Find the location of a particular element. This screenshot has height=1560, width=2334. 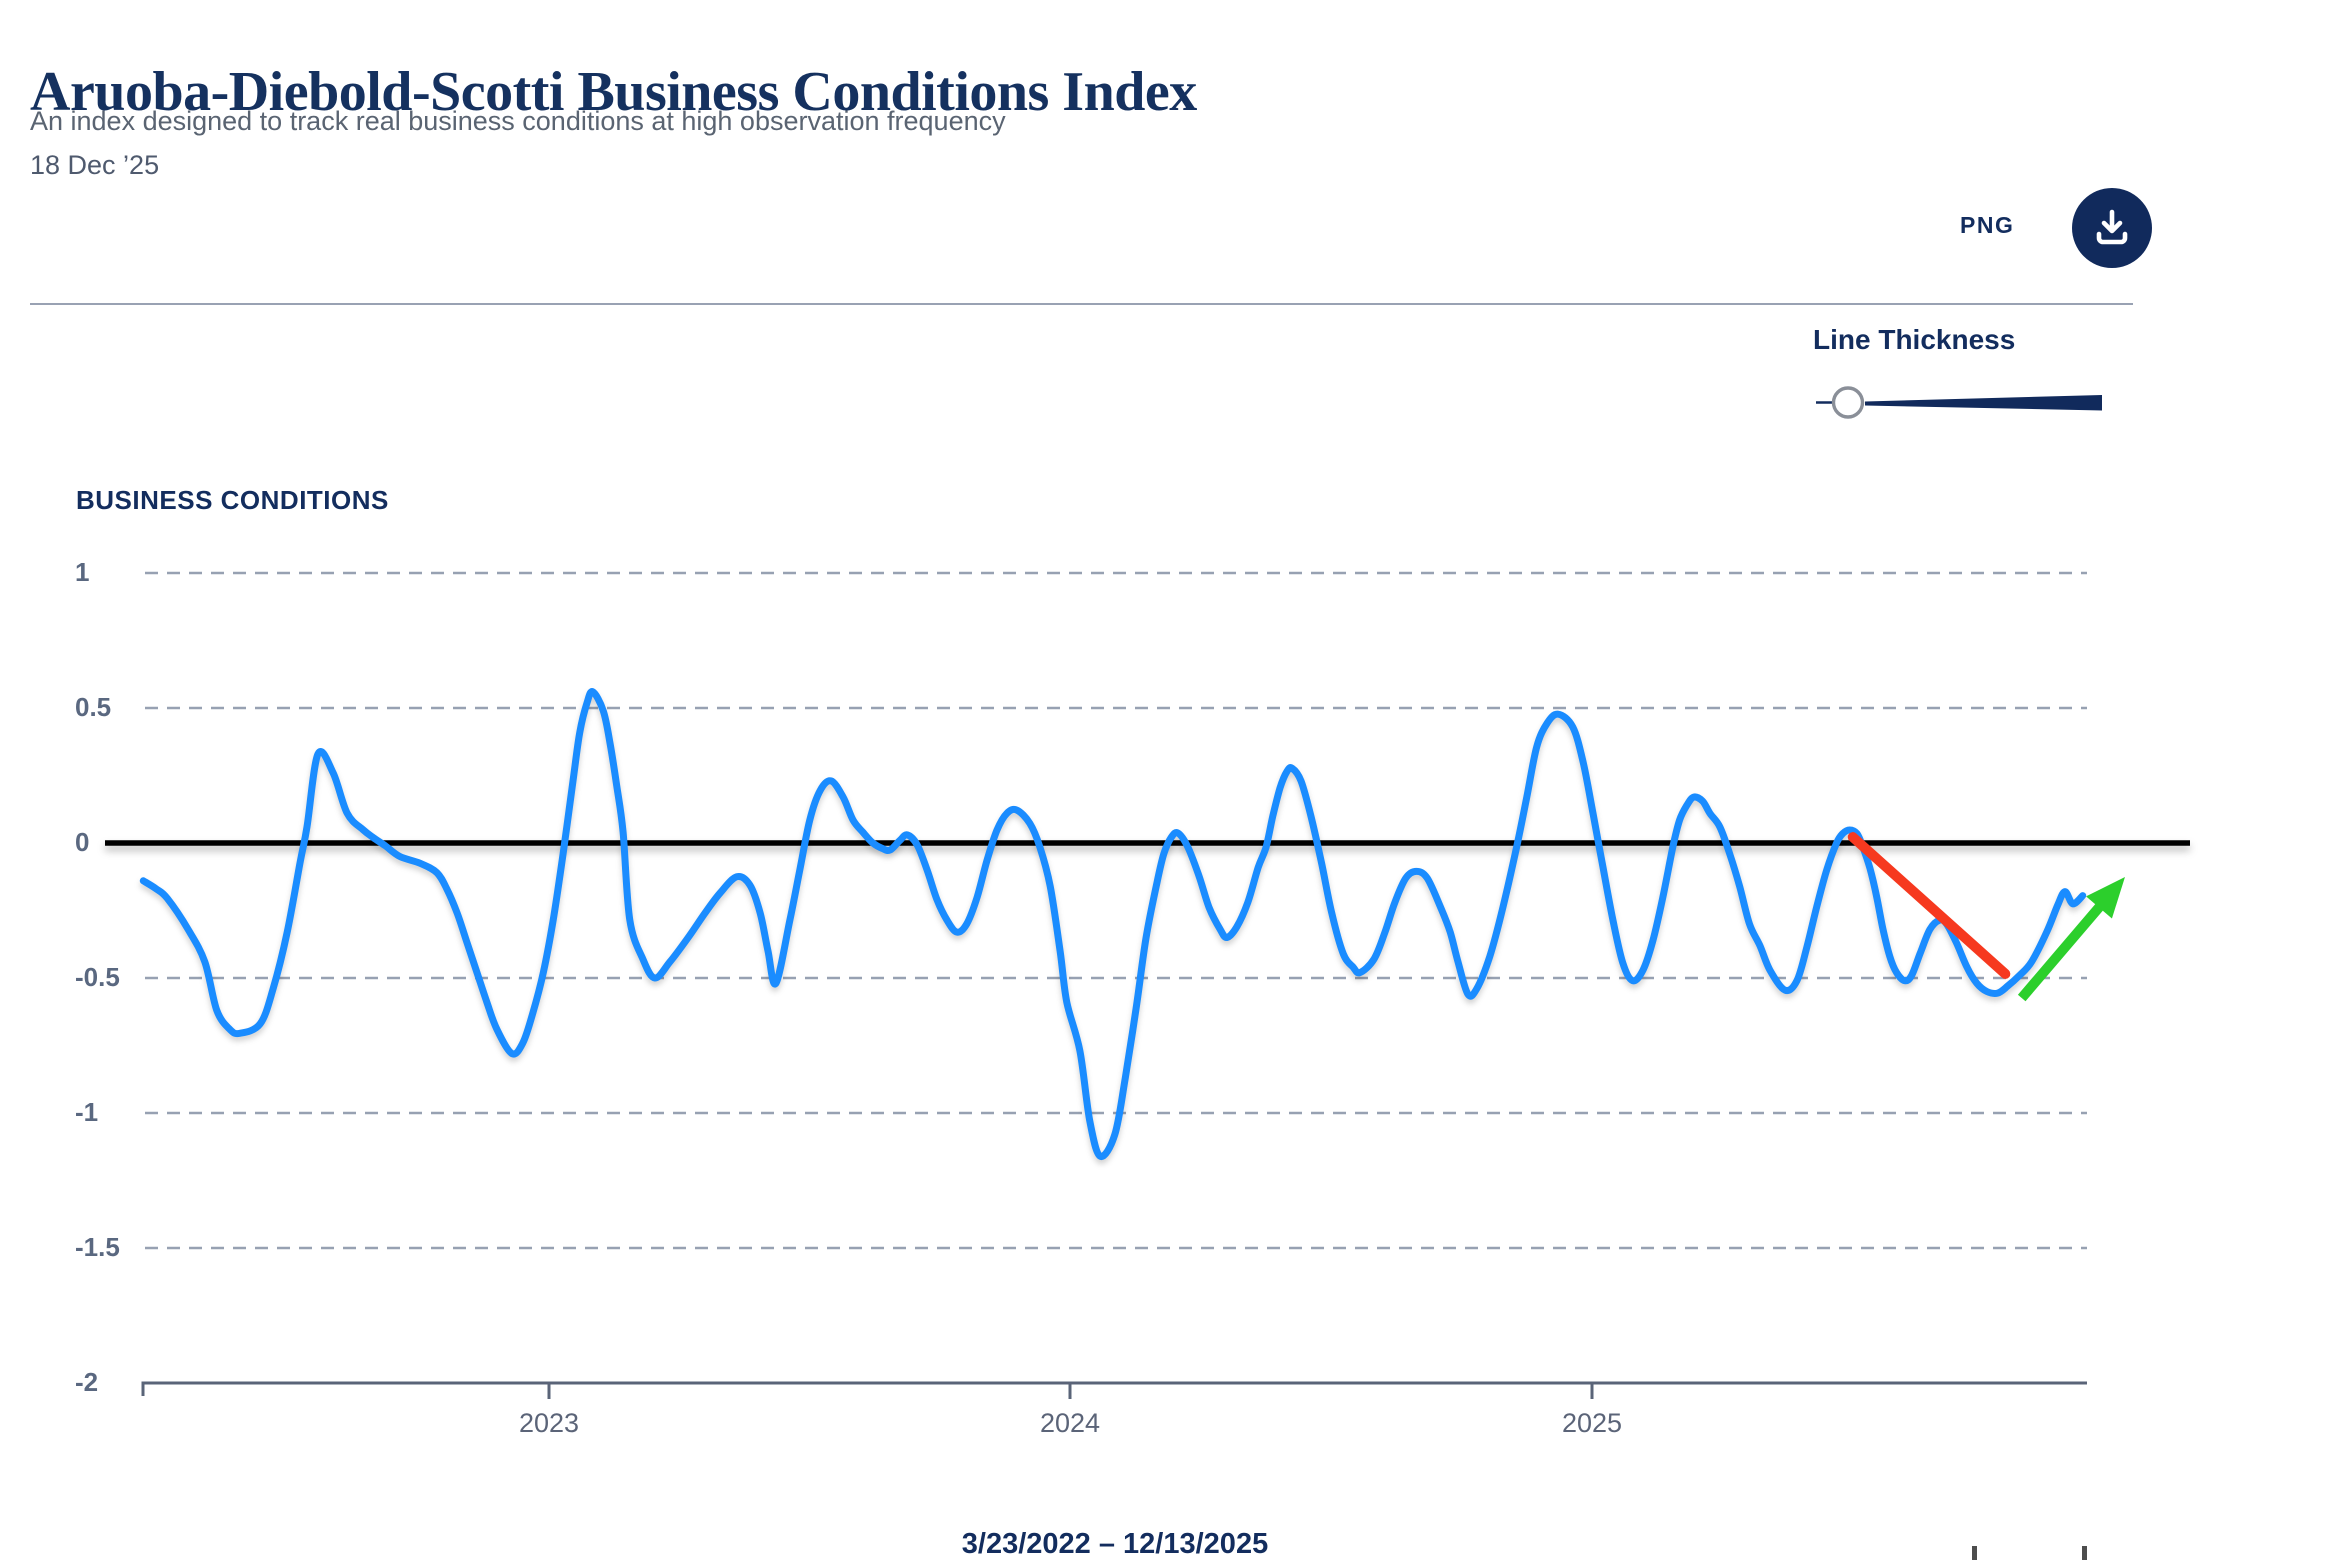

download-format-label: PNG is located at coordinates (1987, 225).